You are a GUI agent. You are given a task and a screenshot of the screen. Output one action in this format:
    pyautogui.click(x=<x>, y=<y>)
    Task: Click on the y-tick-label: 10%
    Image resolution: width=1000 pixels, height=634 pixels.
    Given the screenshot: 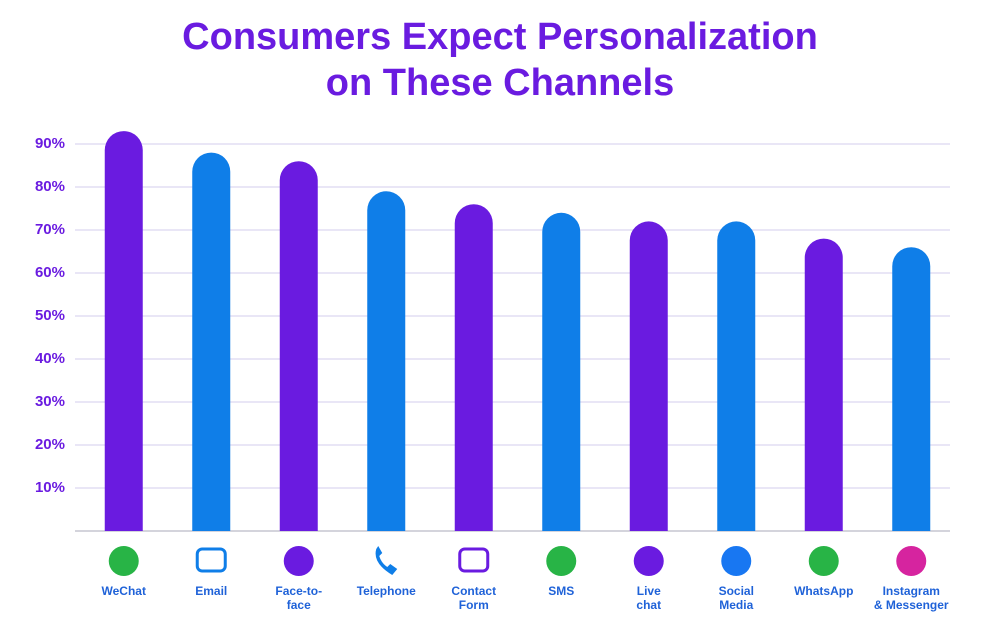 What is the action you would take?
    pyautogui.click(x=50, y=487)
    